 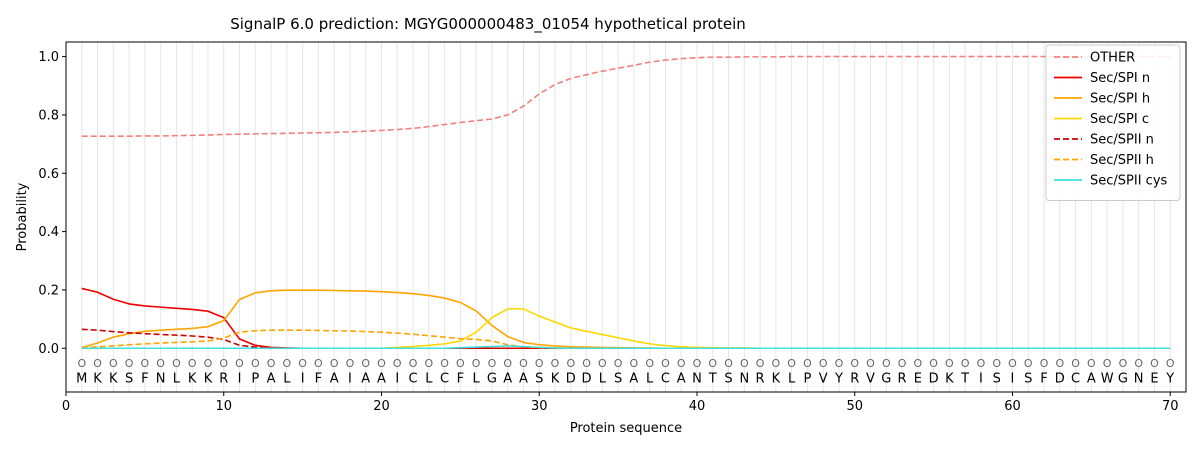 I want to click on x-axis-label: Protein sequence, so click(x=626, y=428).